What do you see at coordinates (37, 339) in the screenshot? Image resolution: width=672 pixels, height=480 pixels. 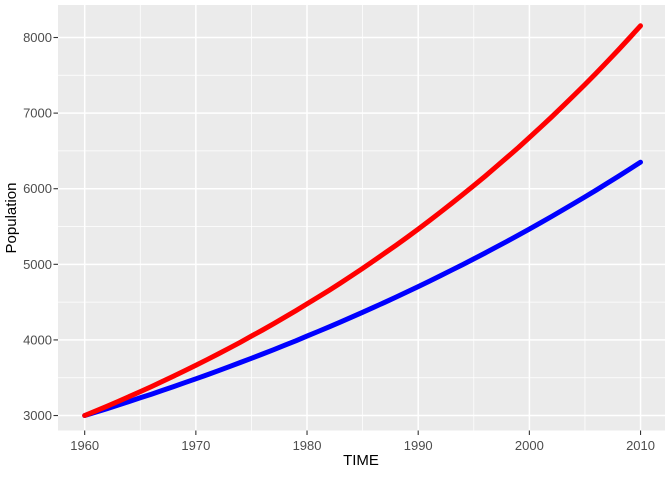 I see `y-tick-label: 4000` at bounding box center [37, 339].